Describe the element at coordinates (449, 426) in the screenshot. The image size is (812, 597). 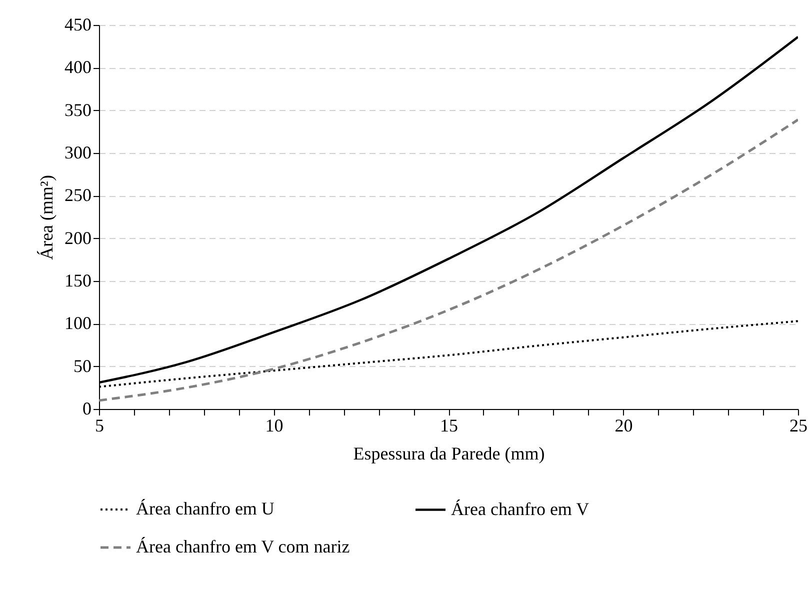
I see `x-tick-label: 15` at that location.